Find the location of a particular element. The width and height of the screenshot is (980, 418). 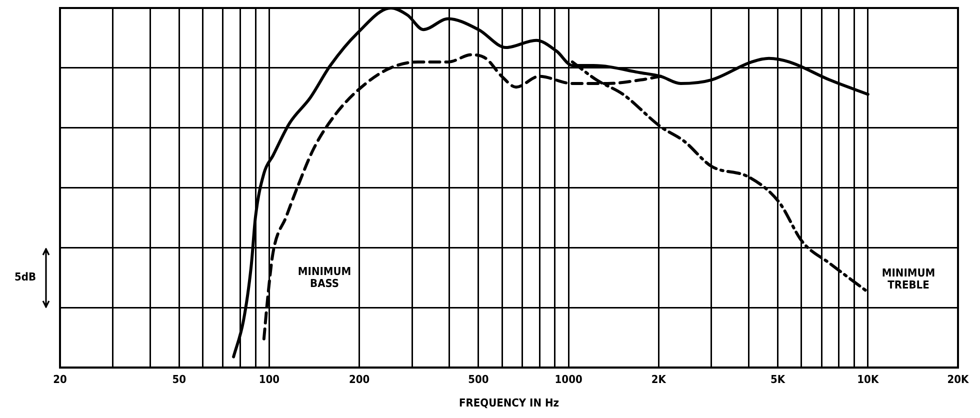

x-tick-label: 500 is located at coordinates (478, 379).